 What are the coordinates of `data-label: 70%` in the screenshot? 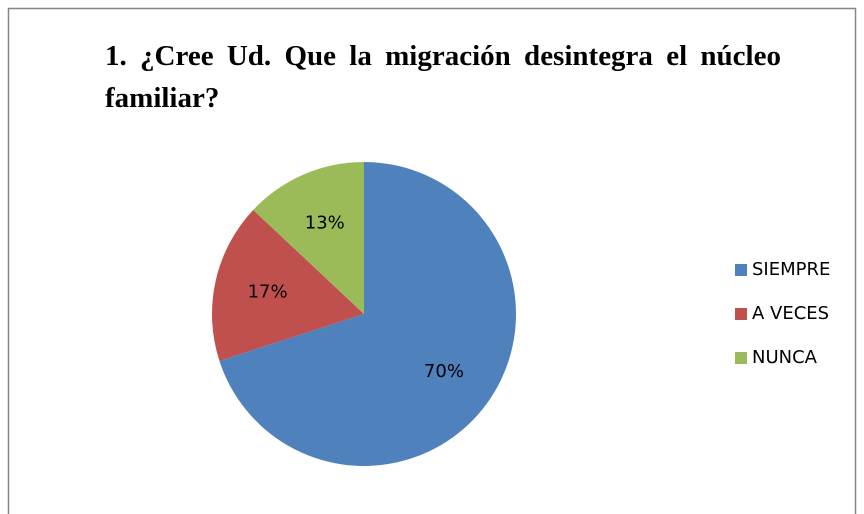 It's located at (444, 371).